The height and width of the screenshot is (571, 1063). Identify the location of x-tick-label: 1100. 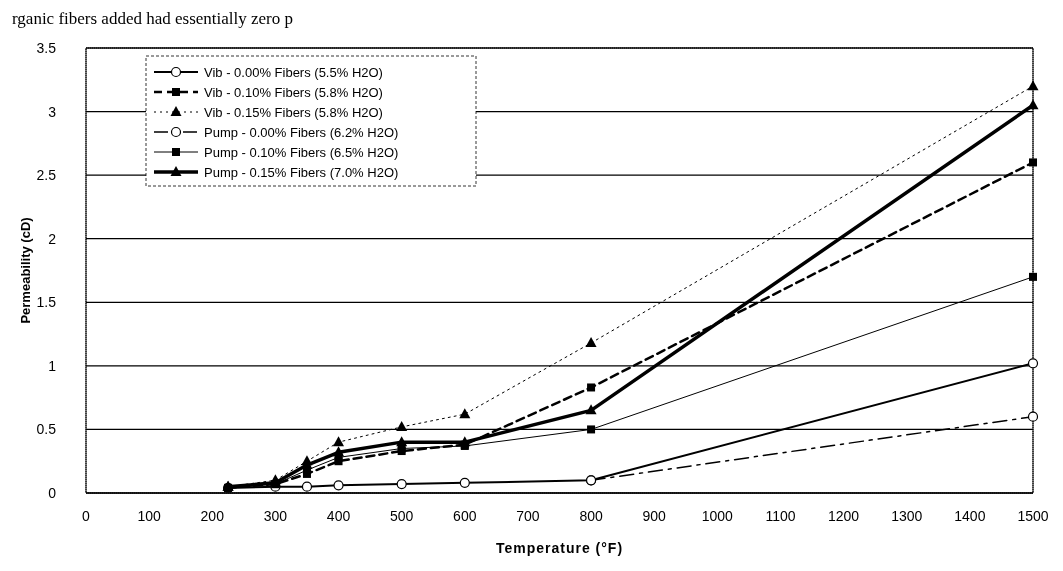
(780, 516).